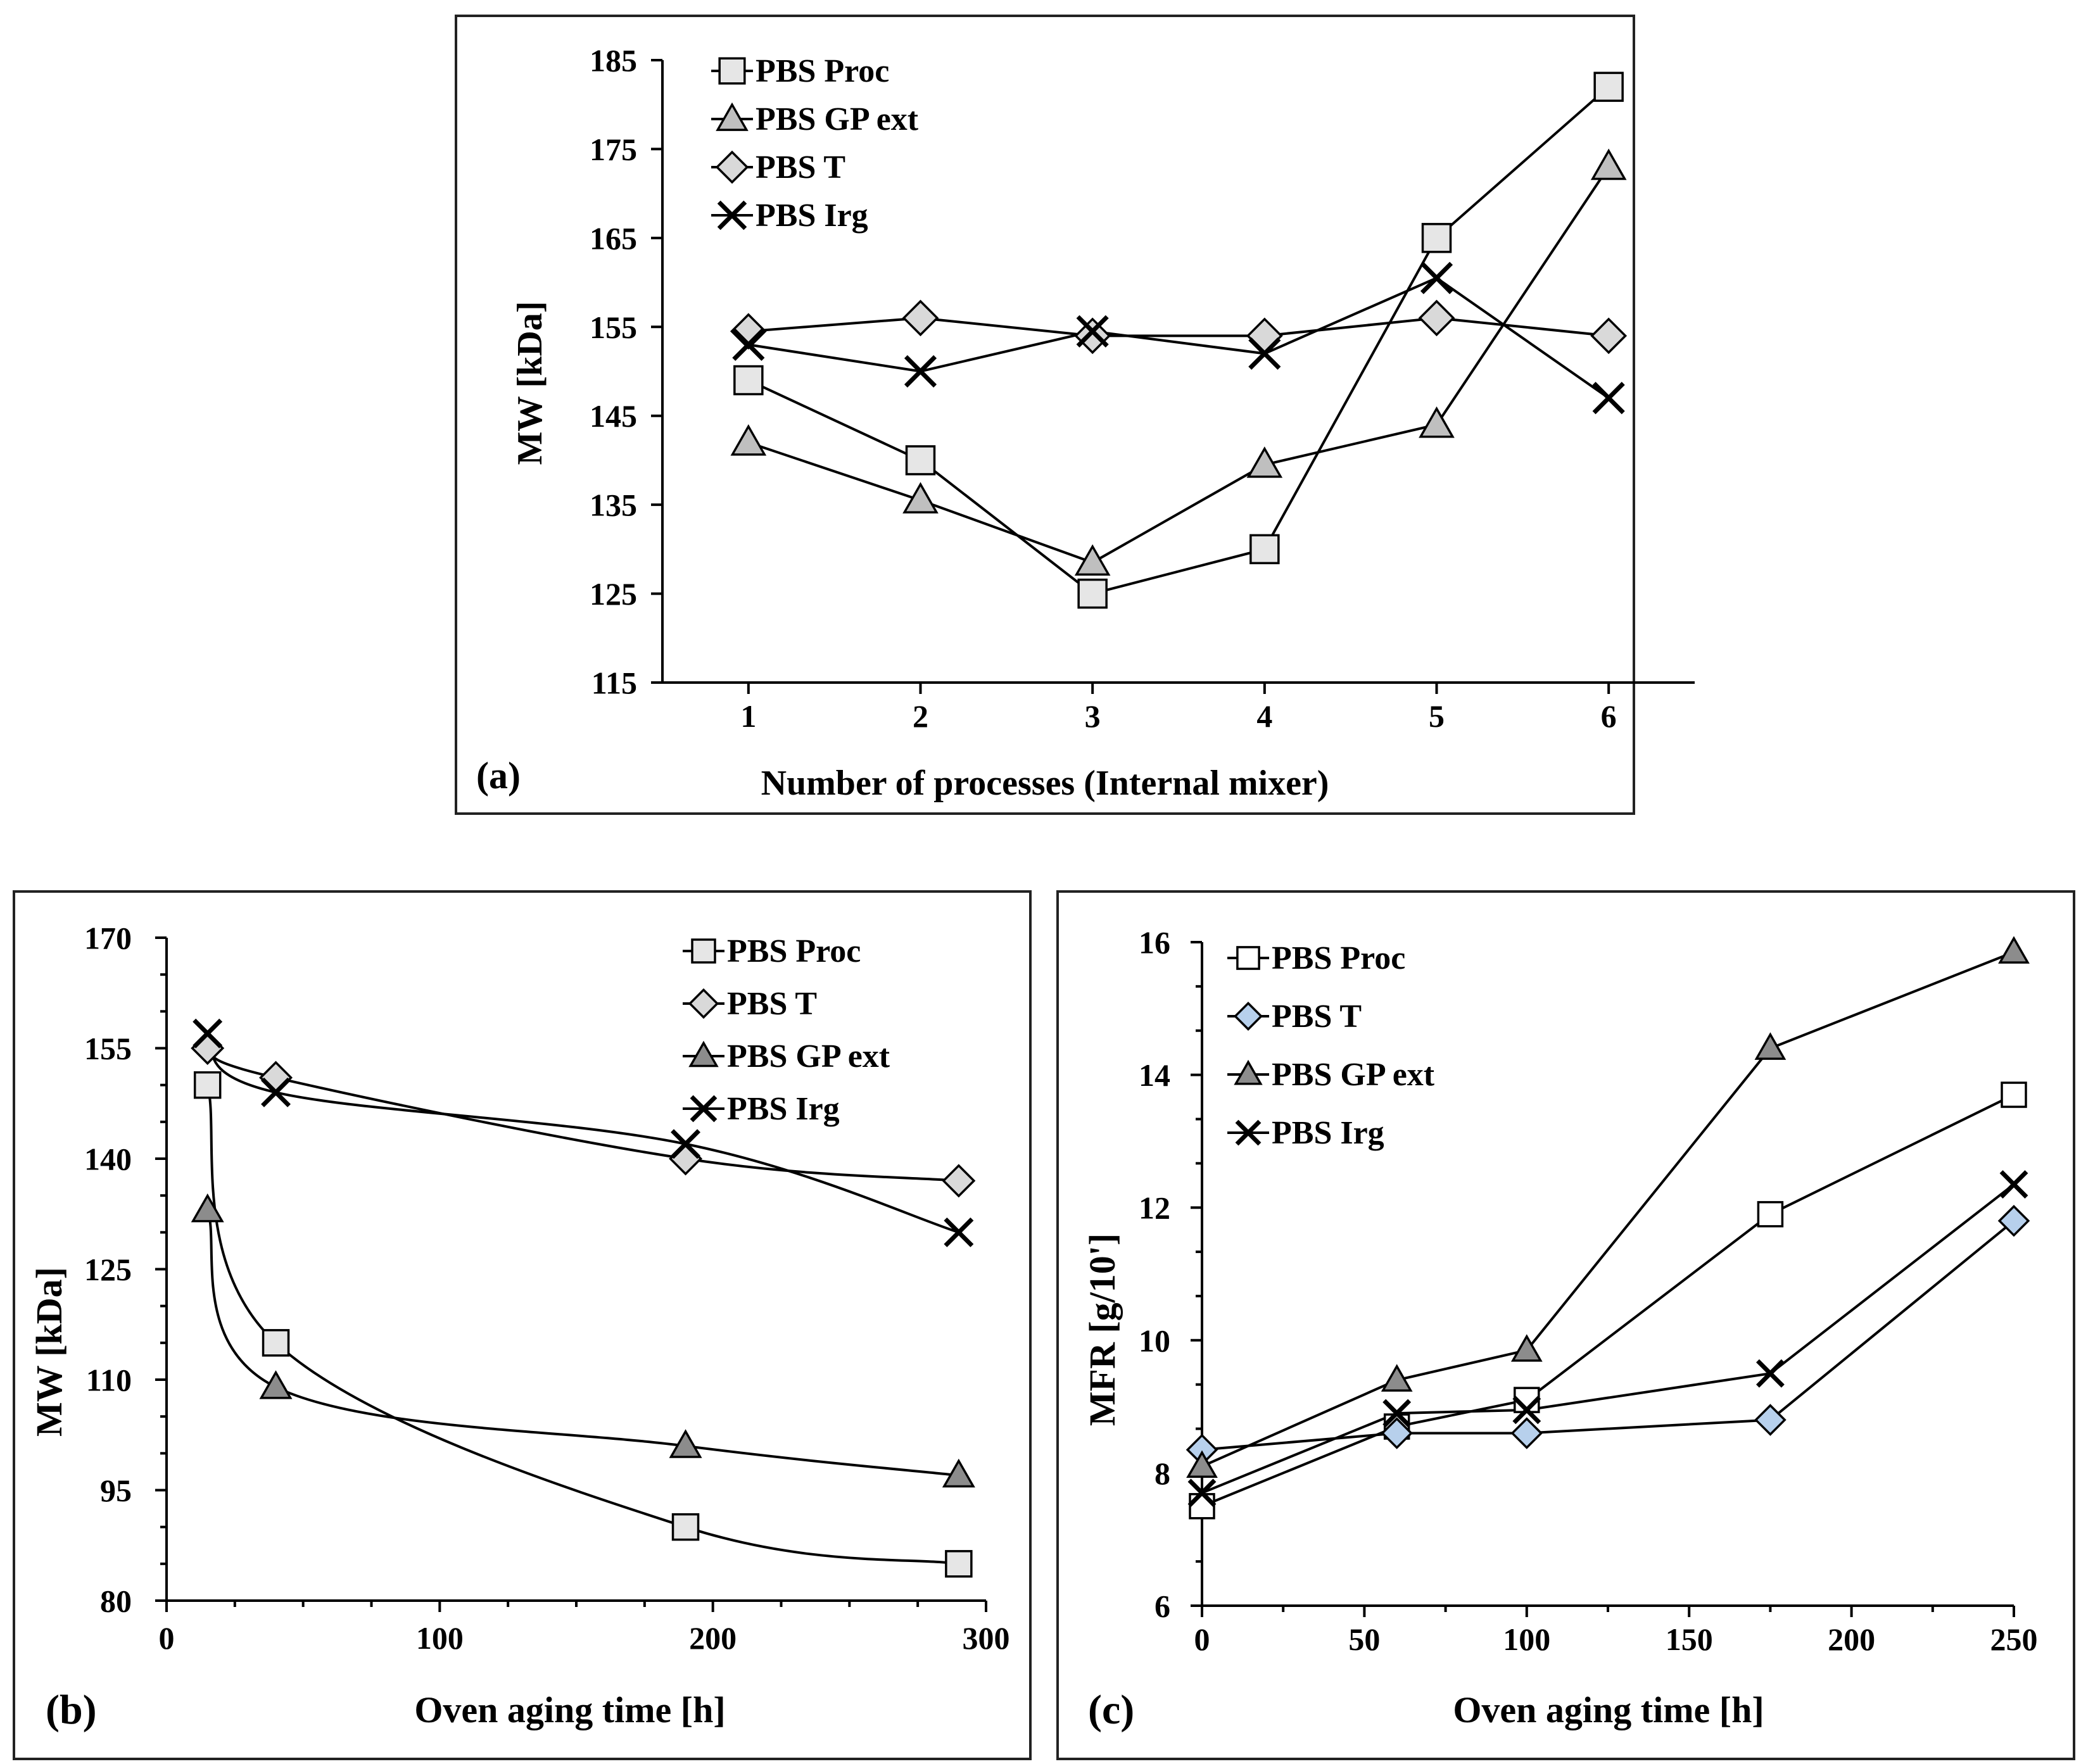  What do you see at coordinates (1317, 1017) in the screenshot?
I see `panel-c-legend-label-pbs-t: PBS T` at bounding box center [1317, 1017].